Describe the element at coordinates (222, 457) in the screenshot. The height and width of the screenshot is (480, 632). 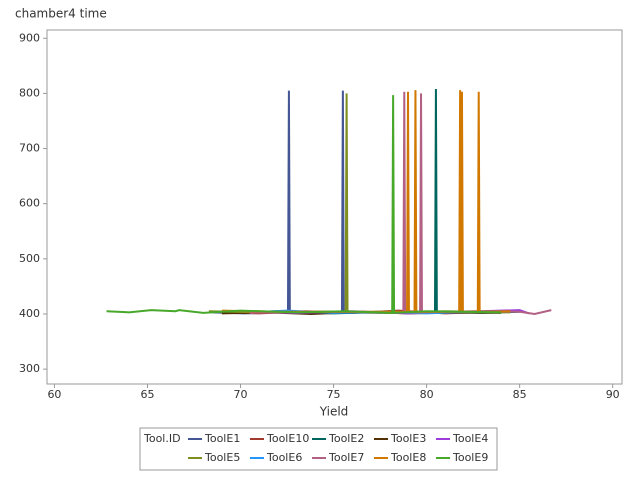
I see `legend-label: ToolE5` at that location.